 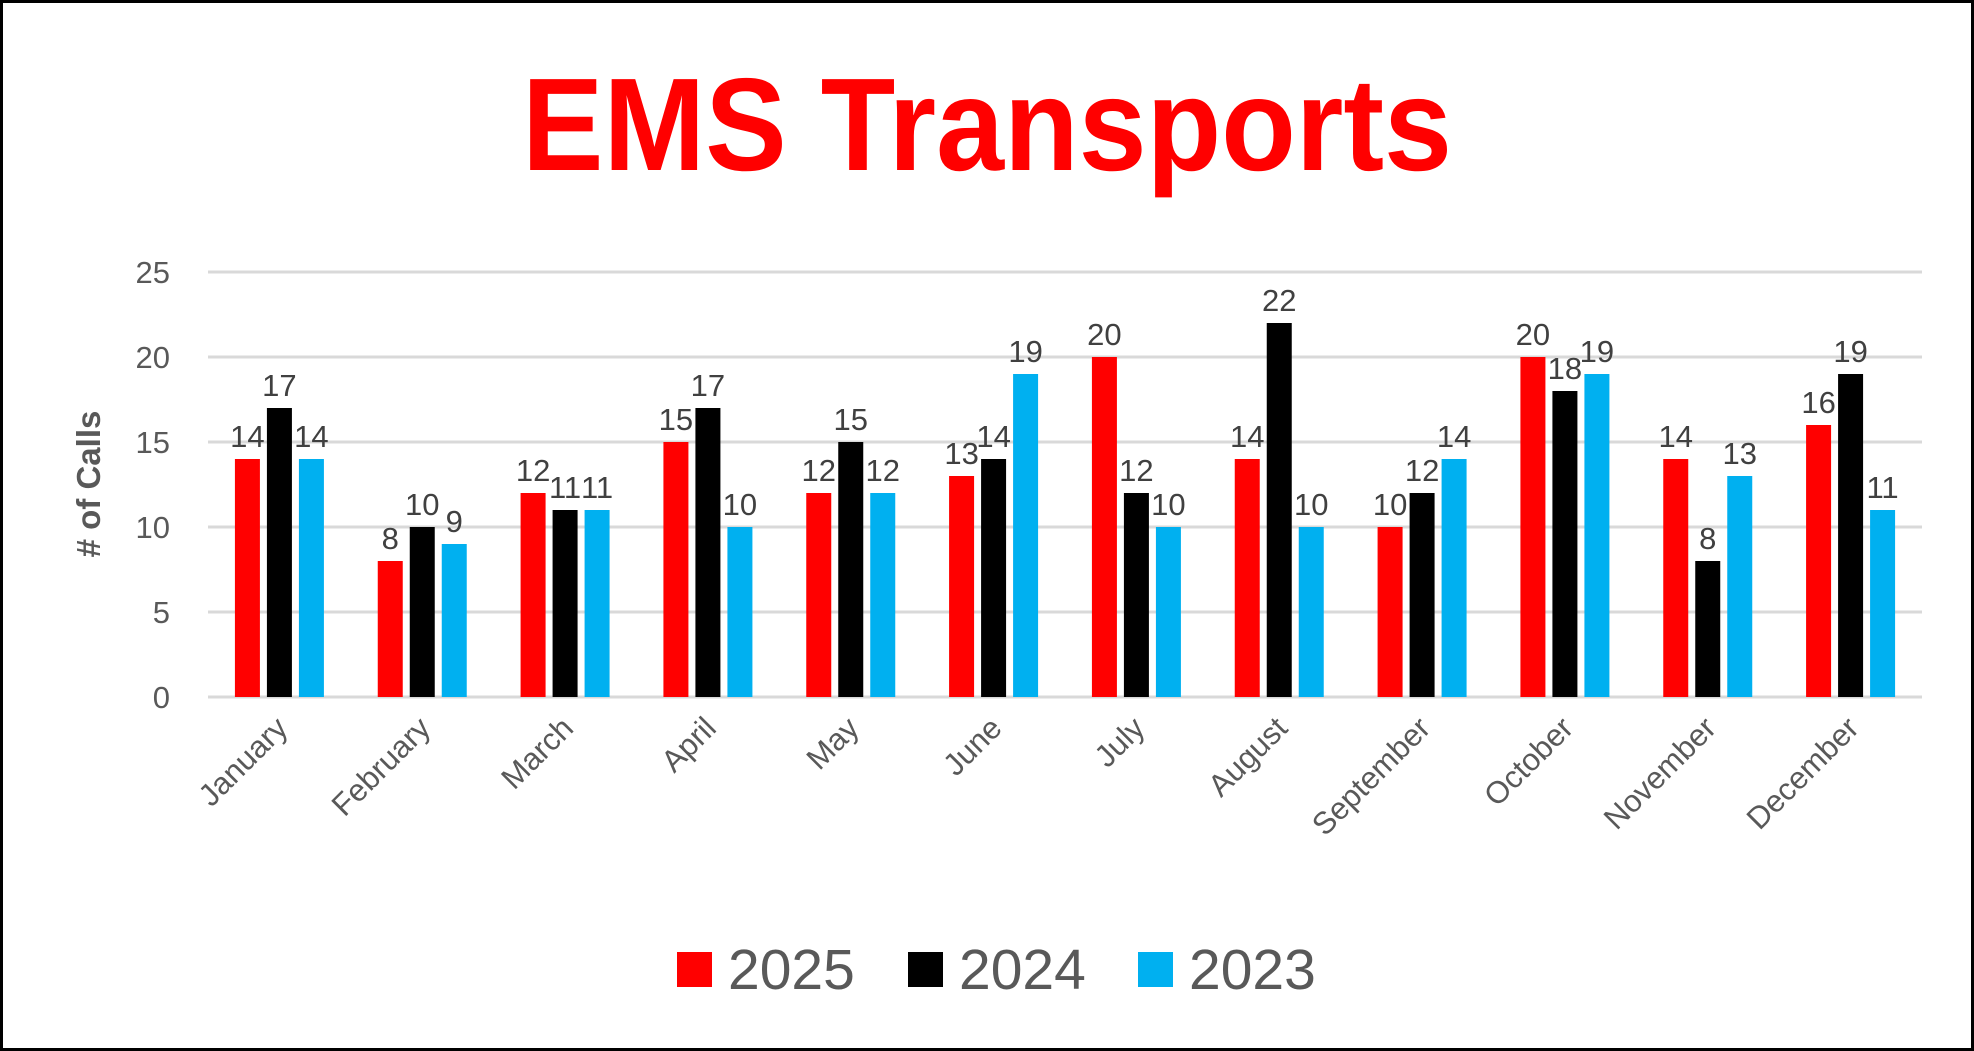 I want to click on bar-2023-october, so click(x=1597, y=535).